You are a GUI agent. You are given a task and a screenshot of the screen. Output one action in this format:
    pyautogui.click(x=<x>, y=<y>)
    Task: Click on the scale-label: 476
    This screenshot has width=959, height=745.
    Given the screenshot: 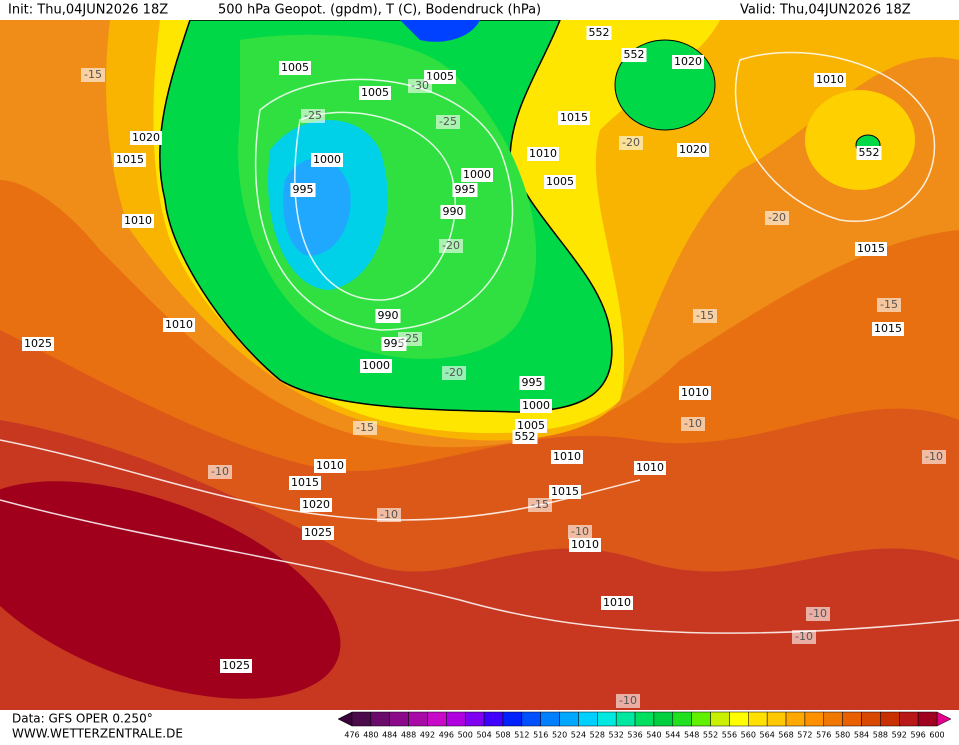 What is the action you would take?
    pyautogui.click(x=351, y=735)
    